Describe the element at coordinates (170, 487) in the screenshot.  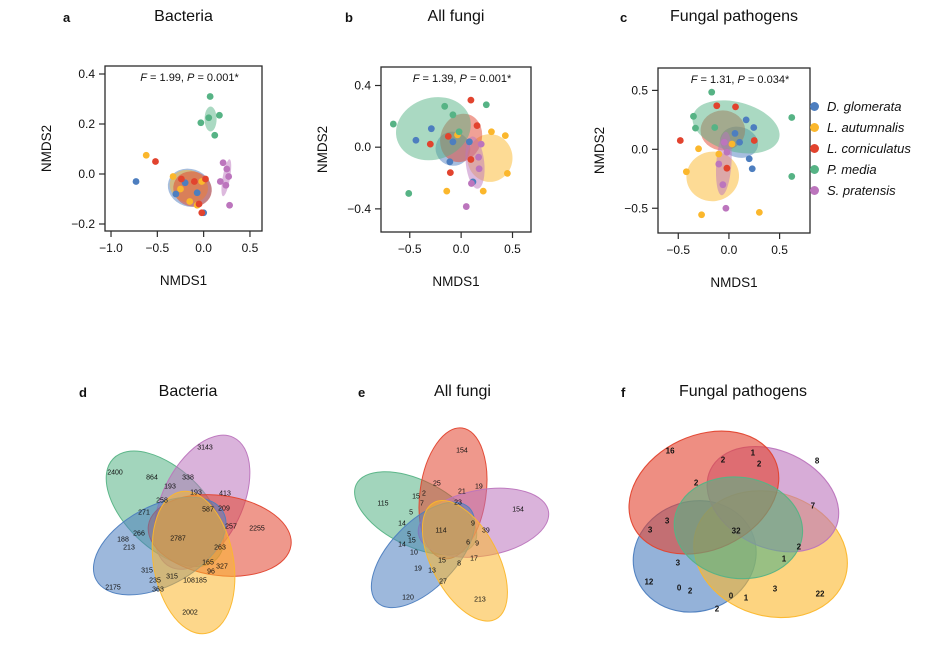
I see `venn-count: 193` at that location.